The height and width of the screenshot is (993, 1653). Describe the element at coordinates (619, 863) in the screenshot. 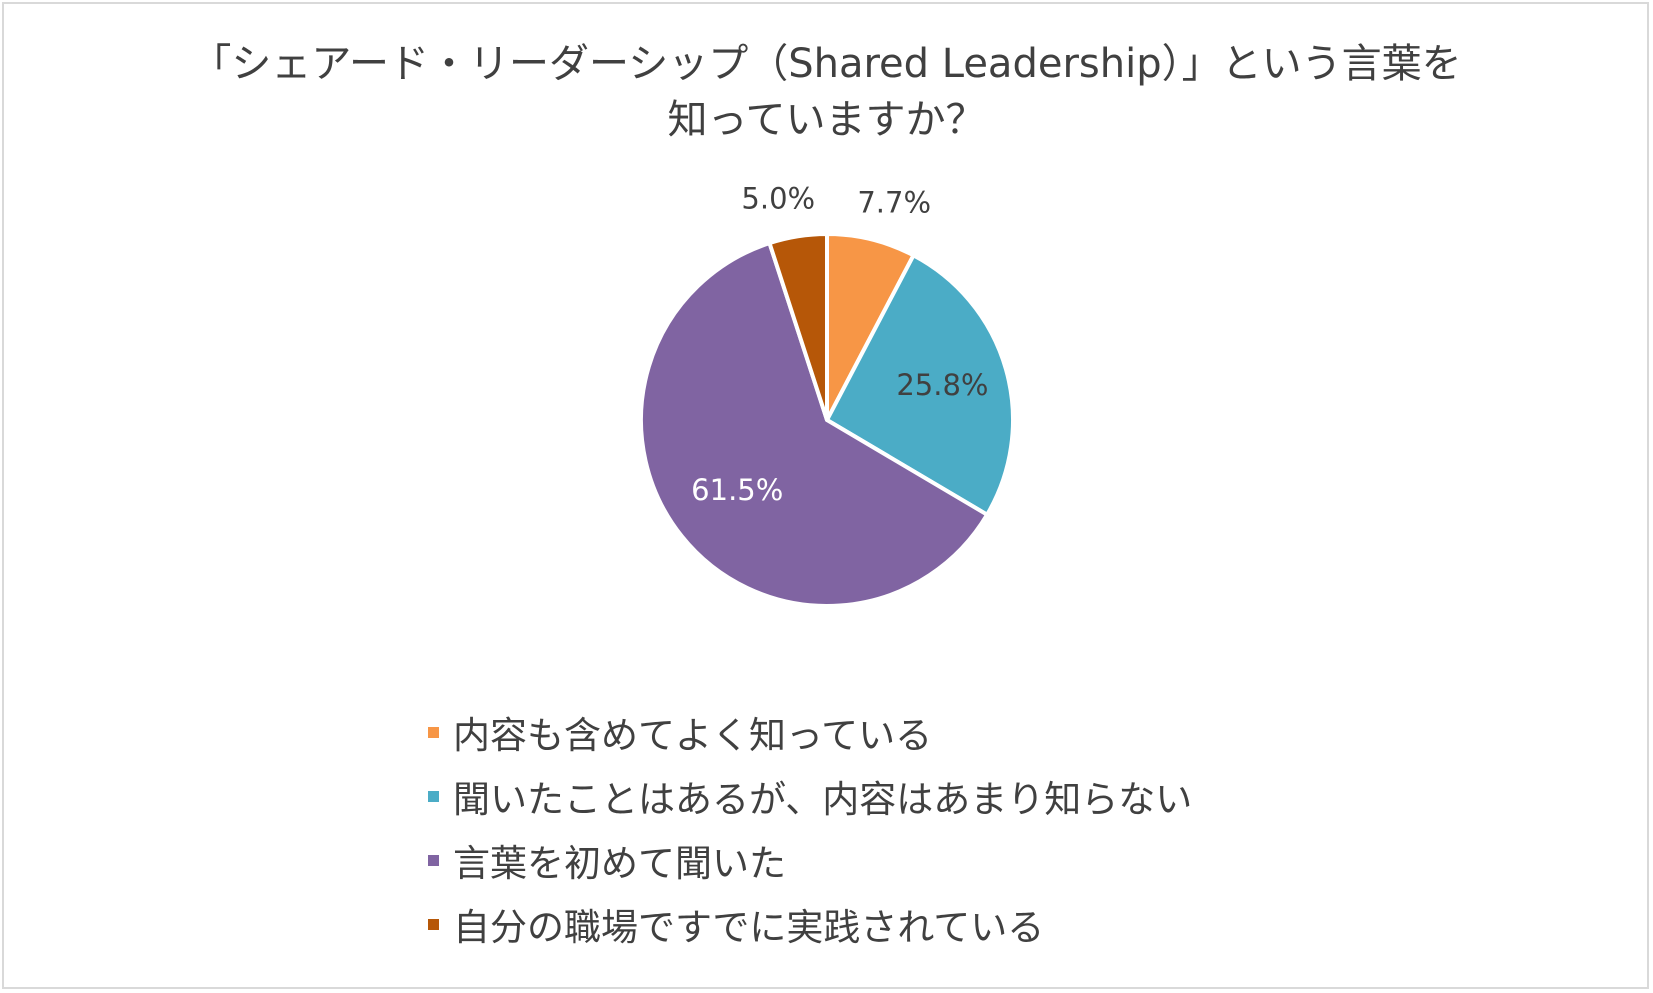

I see `legend-label-2: 言葉を初めて聞いた` at that location.